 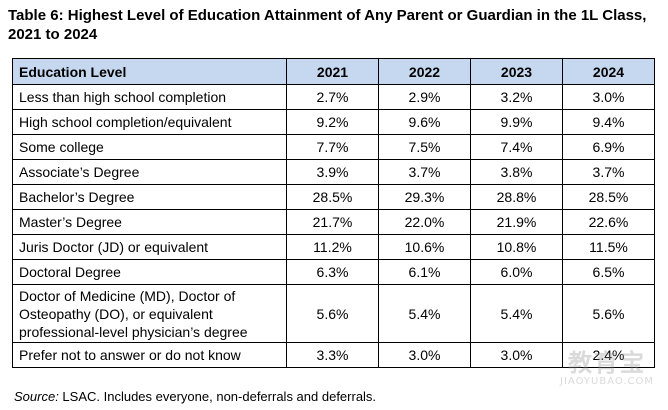 What do you see at coordinates (149, 272) in the screenshot?
I see `row-label: Doctoral Degree` at bounding box center [149, 272].